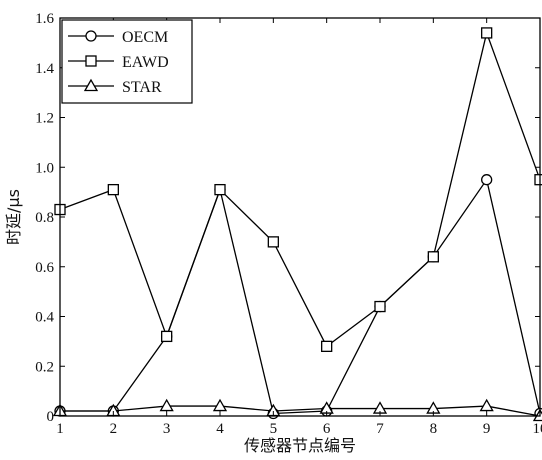 This screenshot has width=542, height=460. What do you see at coordinates (142, 87) in the screenshot?
I see `legend-label: STAR` at bounding box center [142, 87].